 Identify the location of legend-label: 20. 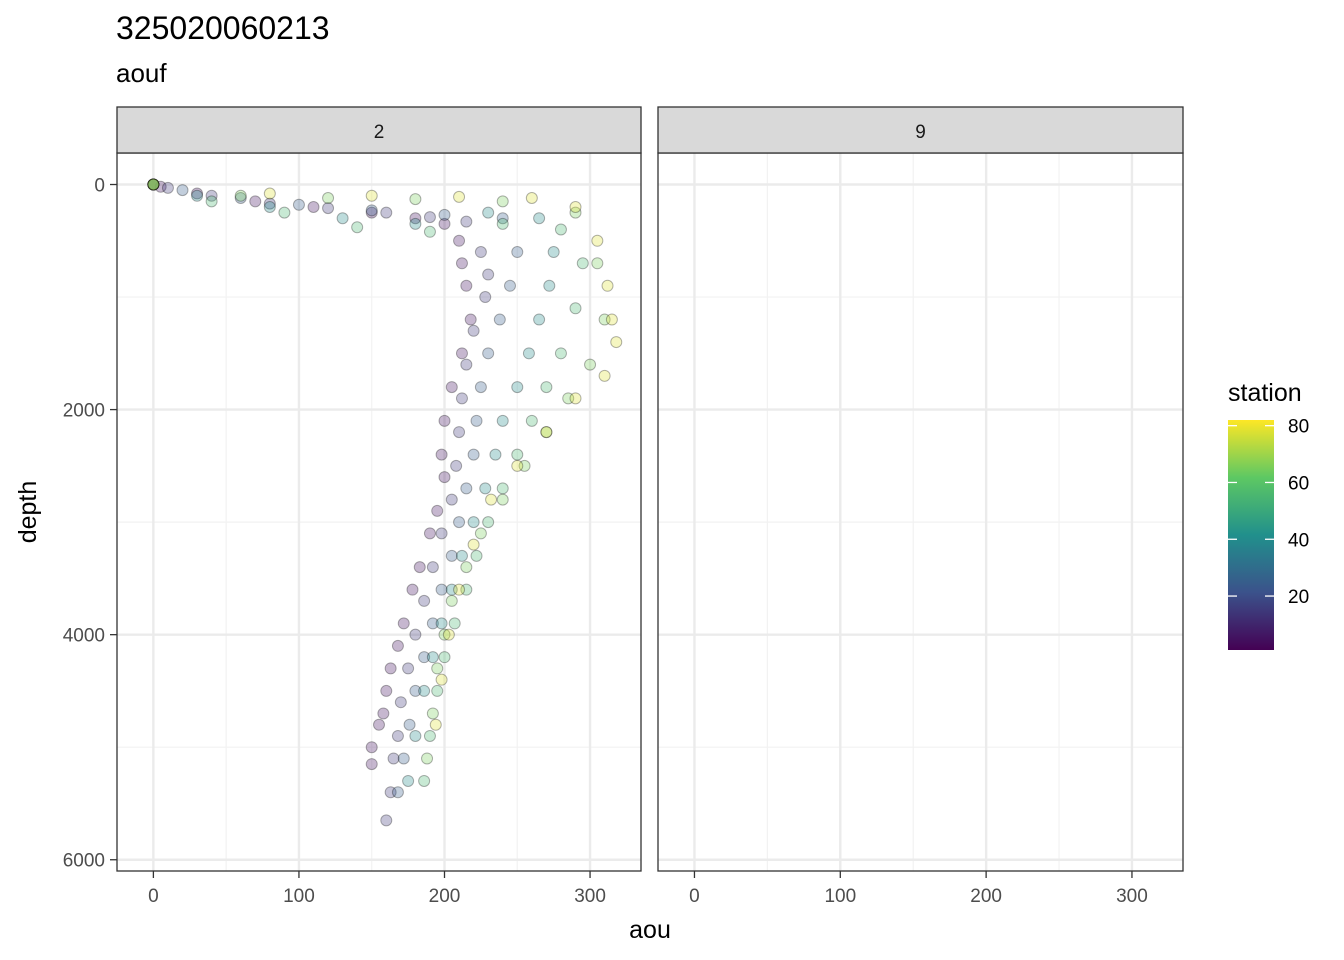
(1298, 597).